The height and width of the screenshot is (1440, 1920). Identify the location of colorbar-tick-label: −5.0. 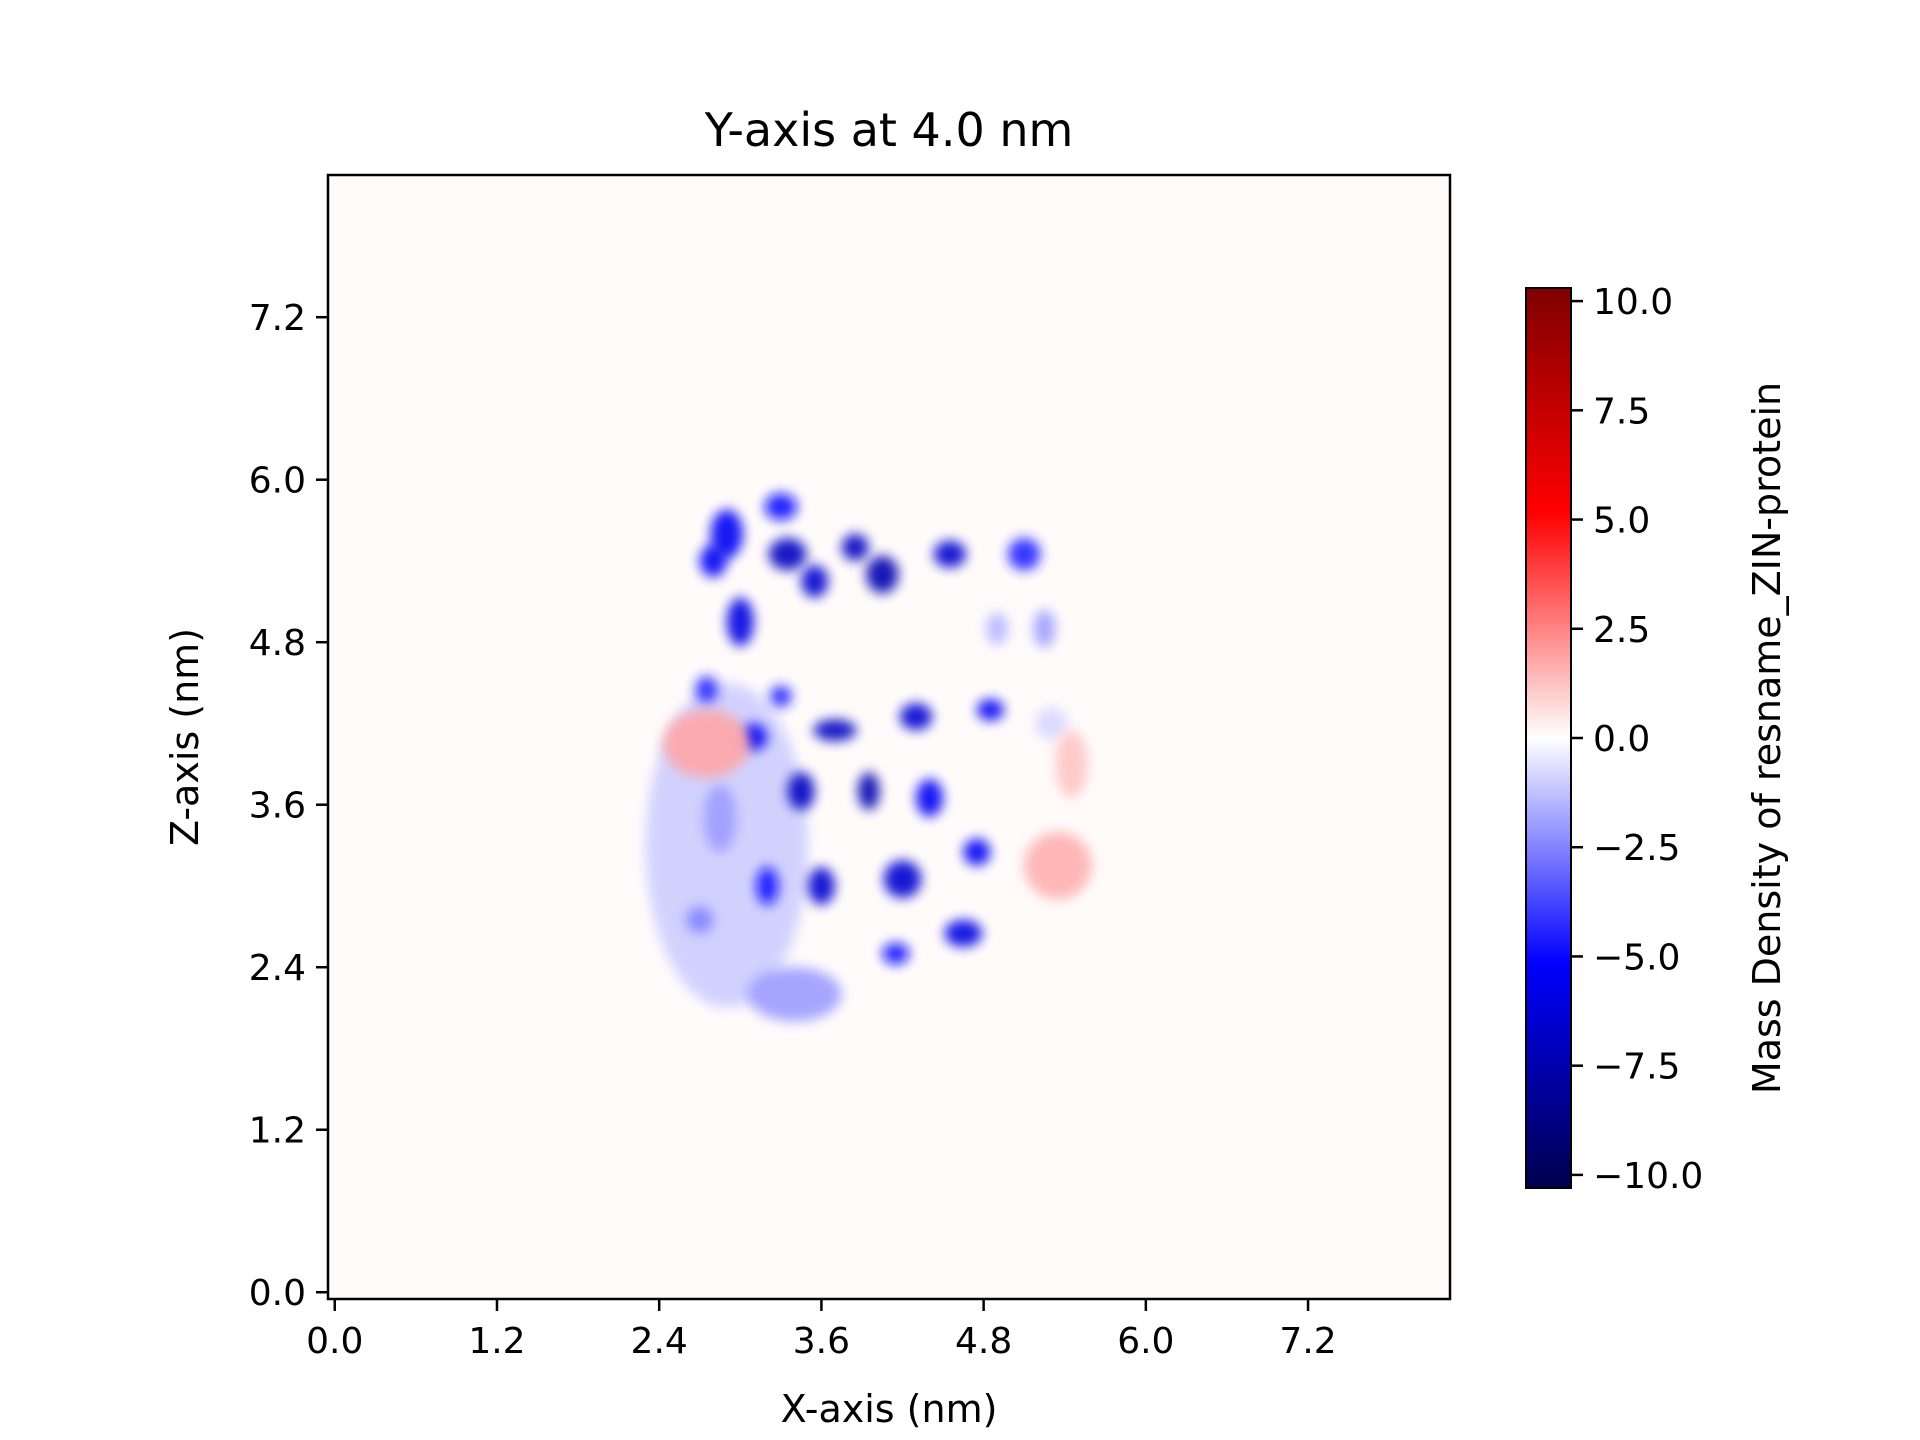
(1636, 957).